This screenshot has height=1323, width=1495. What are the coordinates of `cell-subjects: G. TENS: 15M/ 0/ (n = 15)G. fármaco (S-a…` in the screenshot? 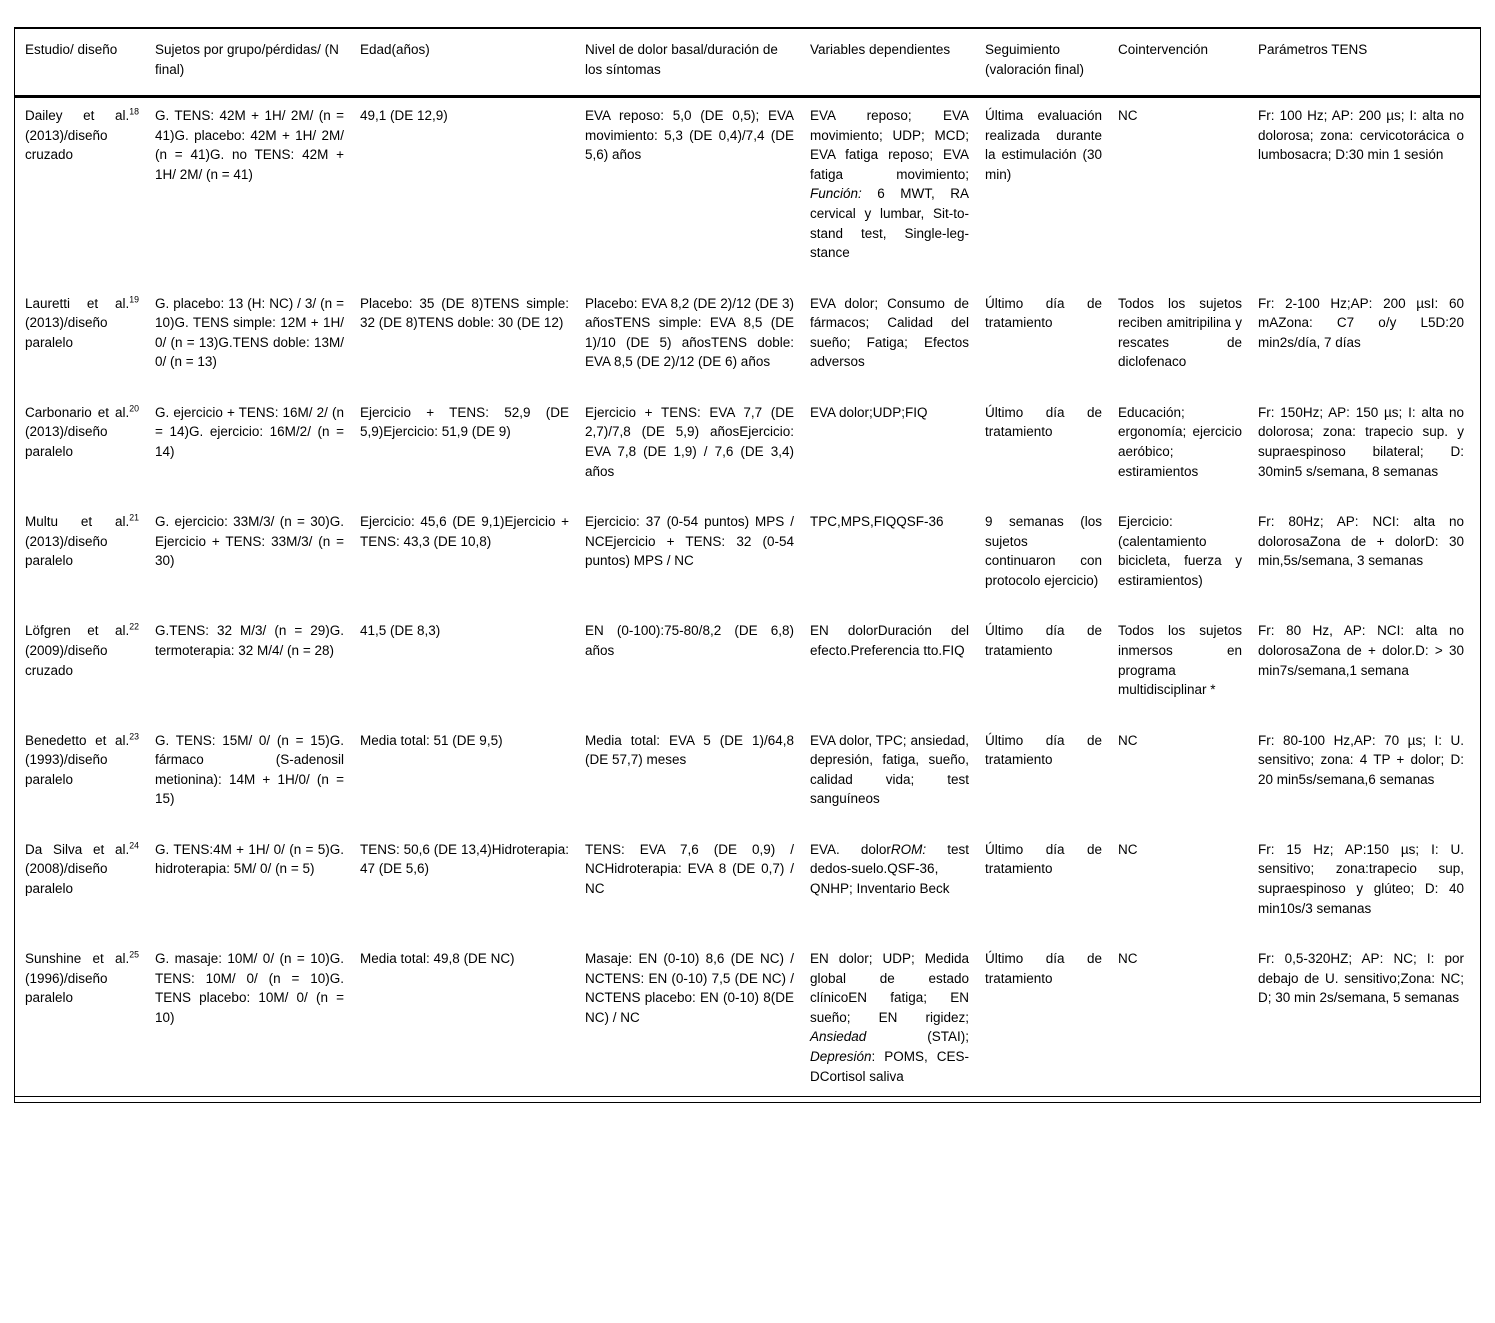 It's located at (257, 777).